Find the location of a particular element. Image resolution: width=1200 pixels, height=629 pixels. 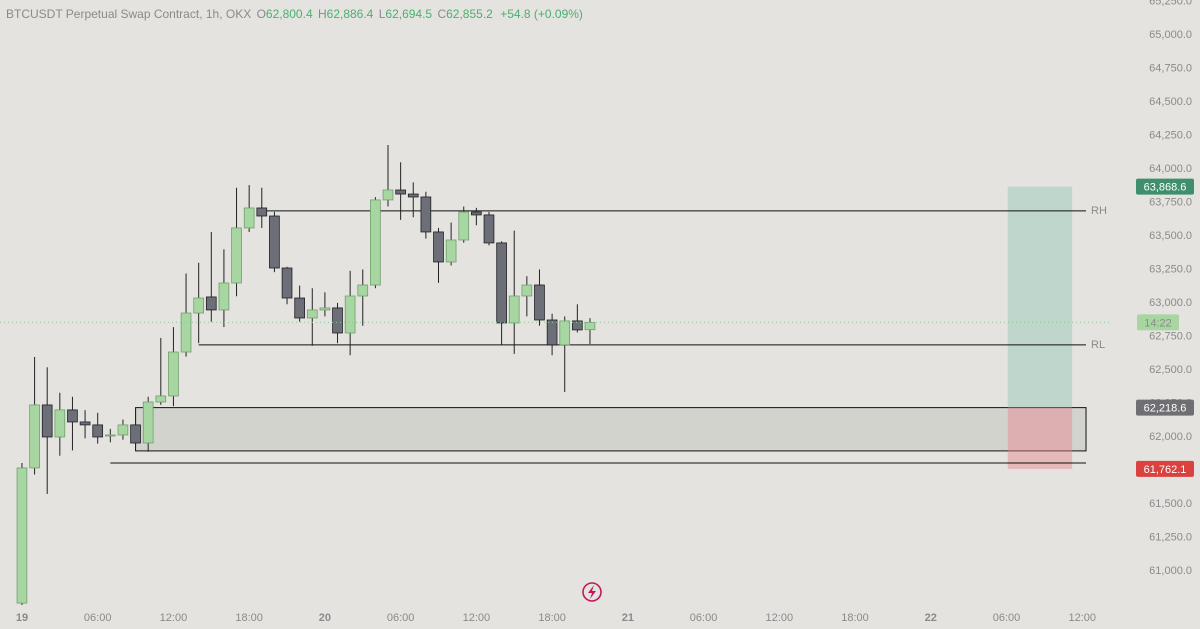

price-tag-label: 63,868.6 is located at coordinates (1165, 187).